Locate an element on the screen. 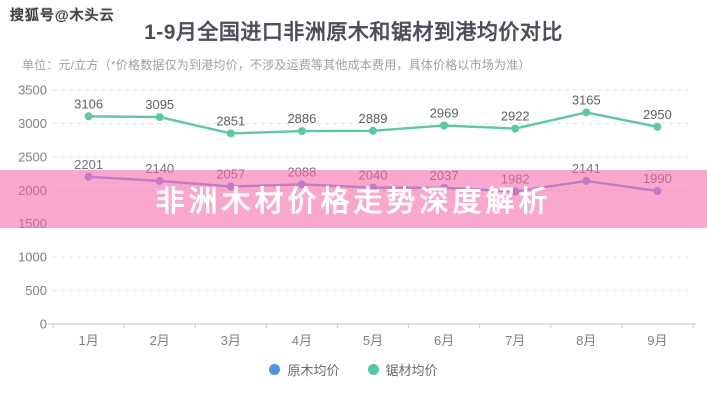  y-axis-tick-label: 1000 is located at coordinates (32, 257).